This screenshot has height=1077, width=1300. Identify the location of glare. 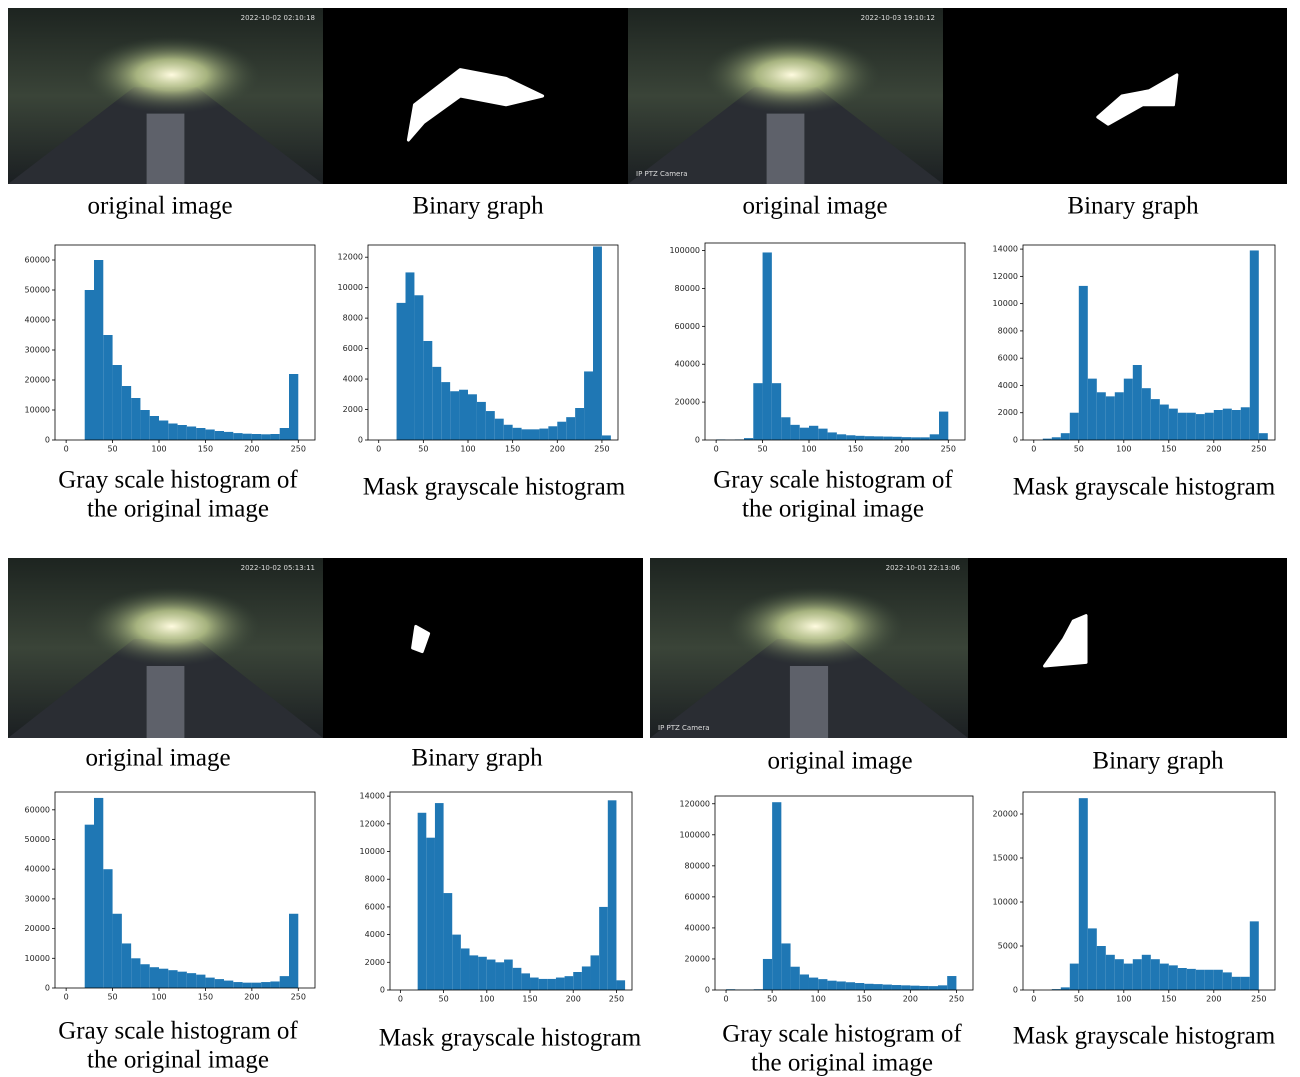
(171, 75).